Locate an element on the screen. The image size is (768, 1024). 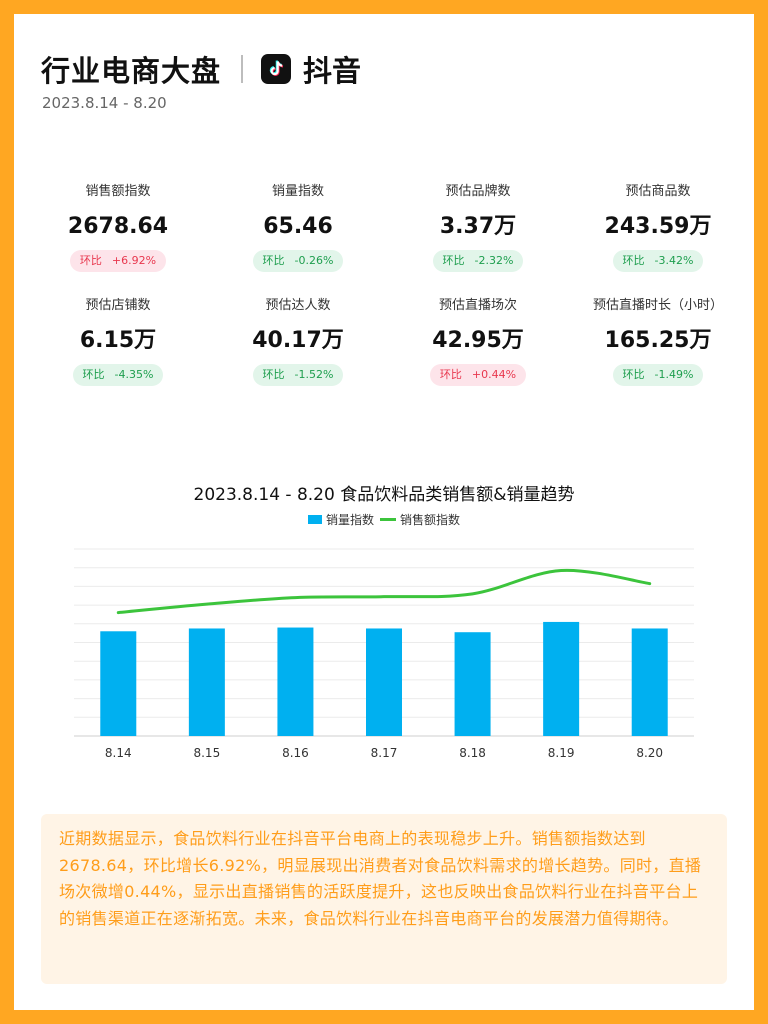
badge-change: -4.35% is located at coordinates (134, 374).